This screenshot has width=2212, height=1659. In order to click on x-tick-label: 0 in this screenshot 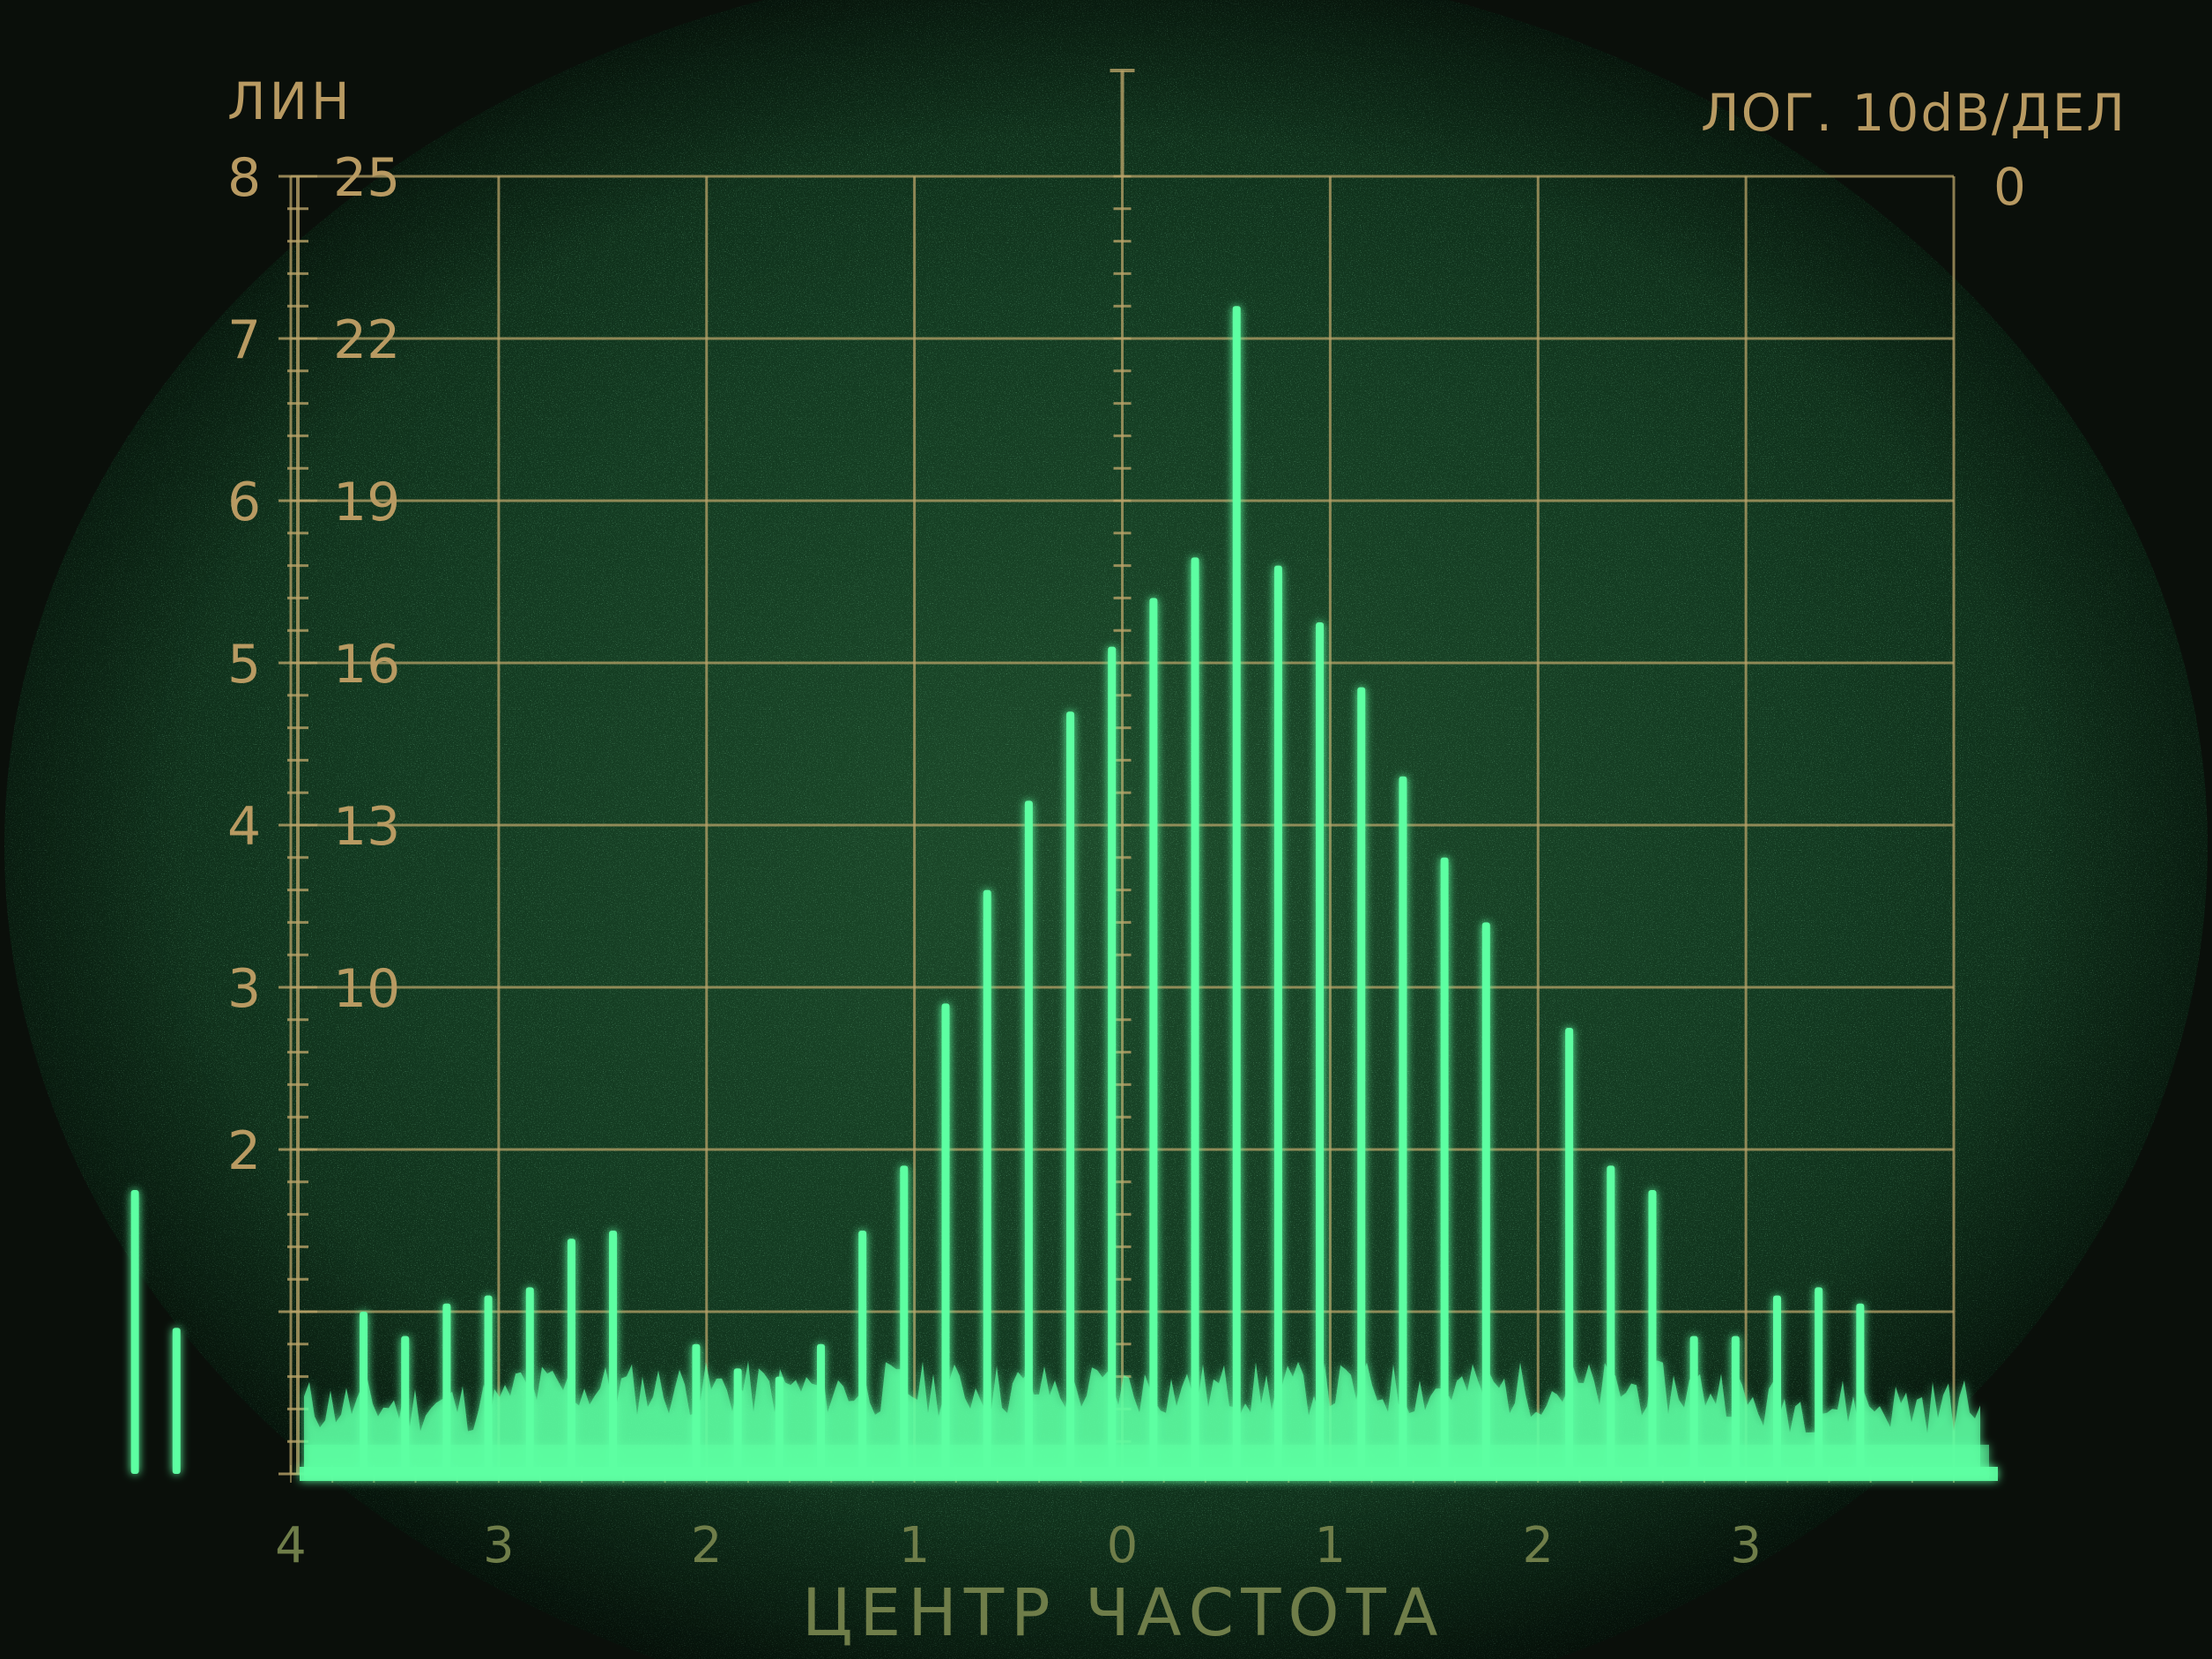, I will do `click(1123, 1545)`.